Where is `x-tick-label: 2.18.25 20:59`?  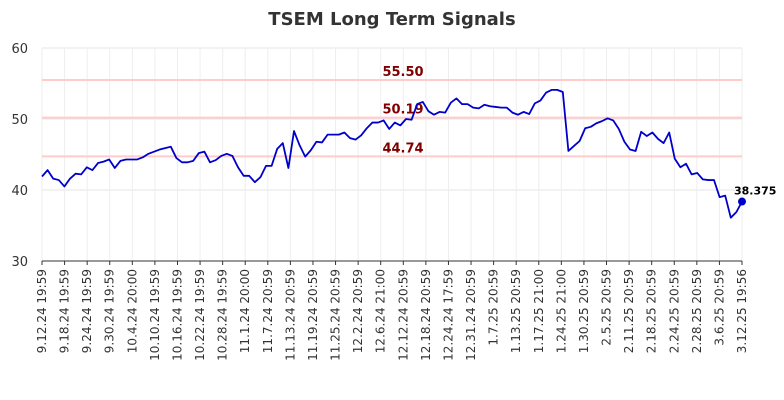 x-tick-label: 2.18.25 20:59 is located at coordinates (652, 311).